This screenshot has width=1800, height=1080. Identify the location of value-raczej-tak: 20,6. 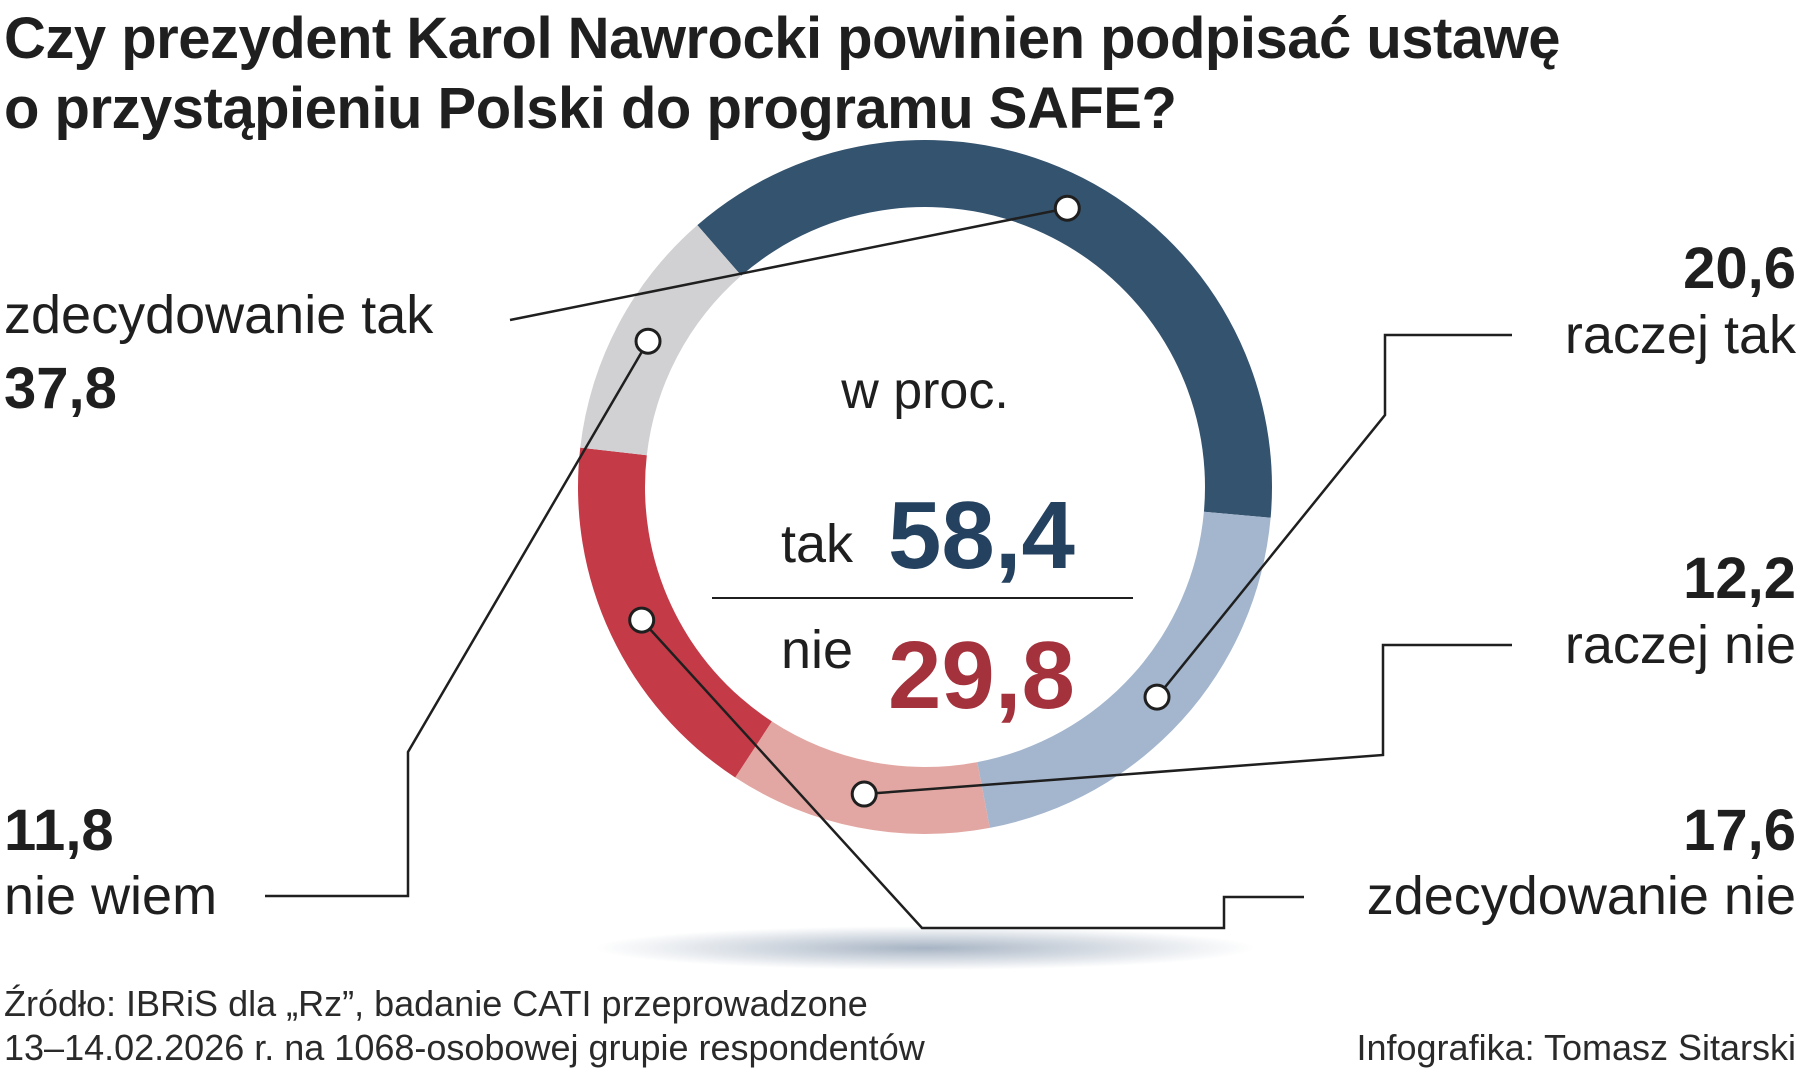
(1739, 268).